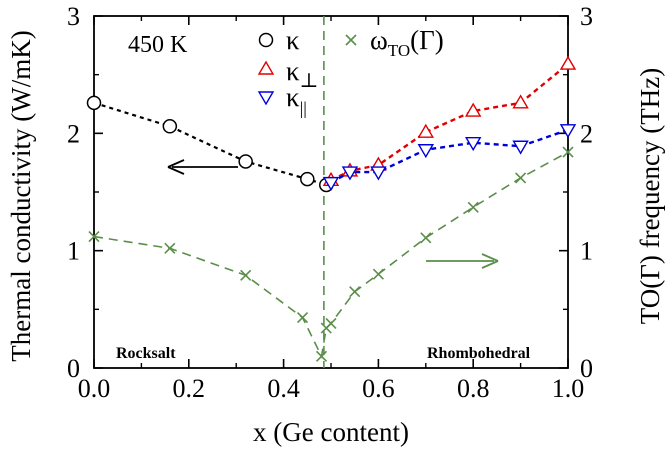 This screenshot has height=451, width=672. Describe the element at coordinates (462, 261) in the screenshot. I see `right-axis-arrow` at that location.